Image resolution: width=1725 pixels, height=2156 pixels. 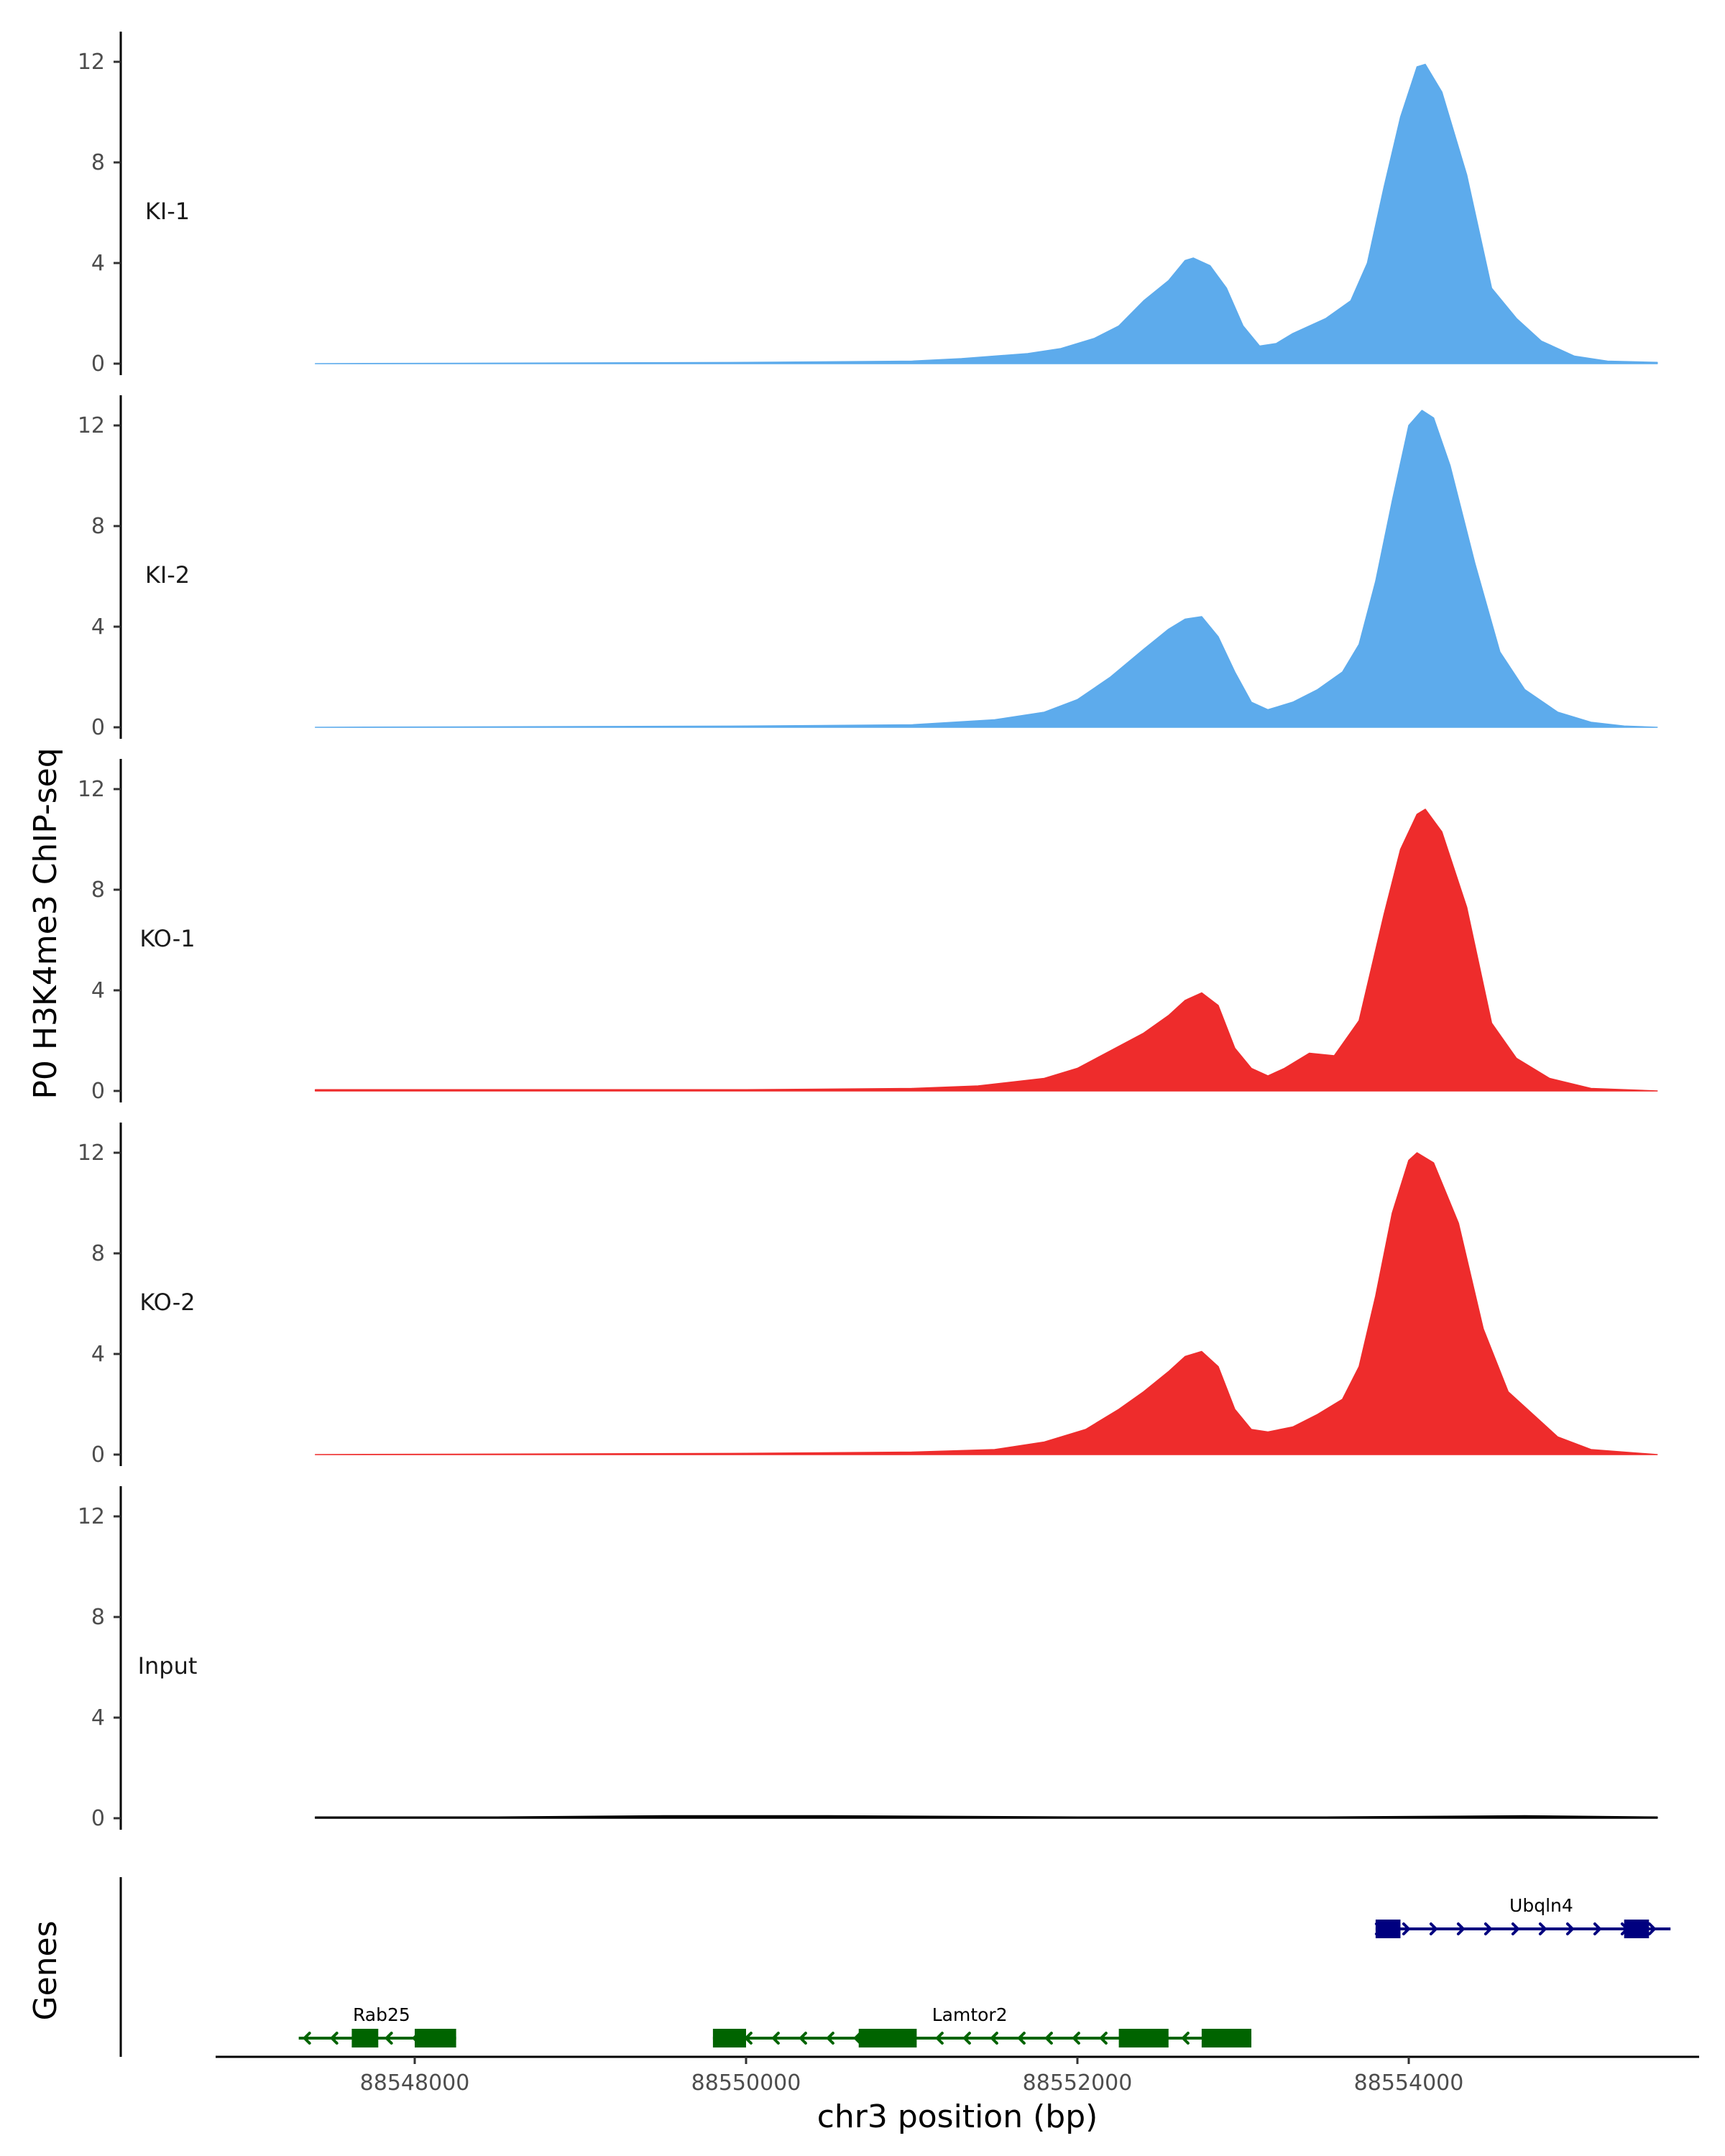 What do you see at coordinates (746, 2083) in the screenshot?
I see `x-tick-label: 88550000` at bounding box center [746, 2083].